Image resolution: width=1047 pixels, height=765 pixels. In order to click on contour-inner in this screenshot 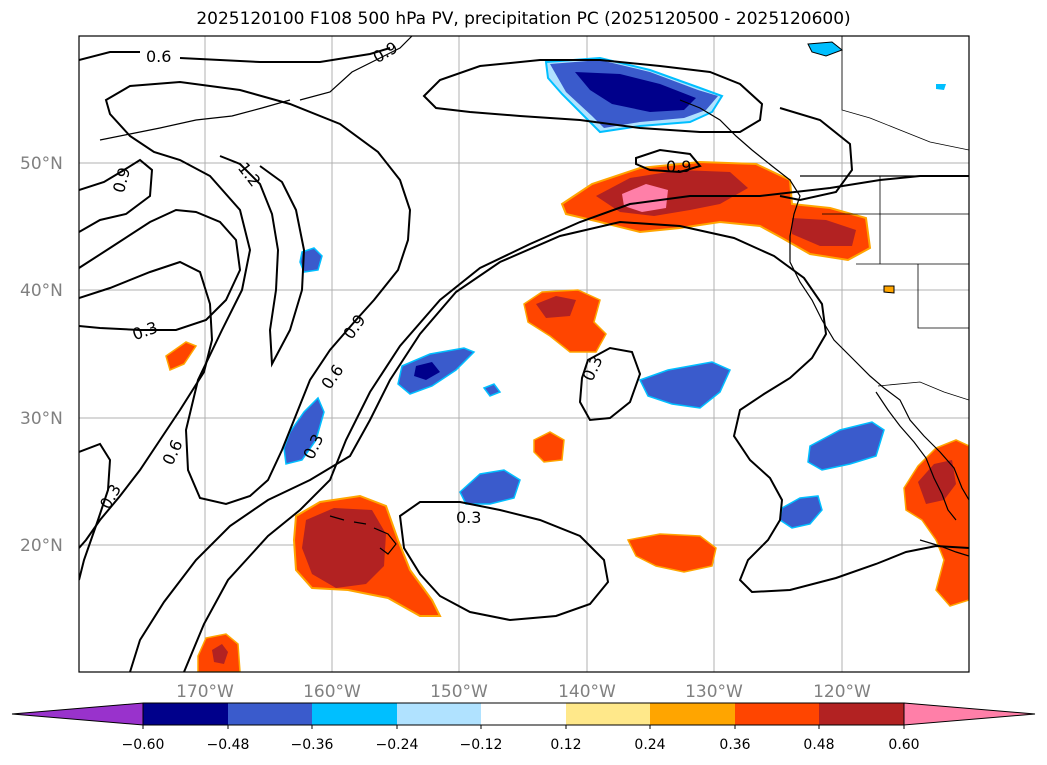, I will do `click(262, 261)`.